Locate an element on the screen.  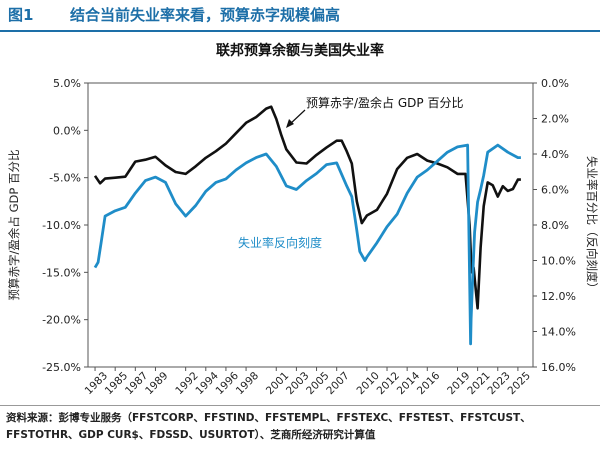
right-axis-tick-label: 14.0% is located at coordinates (558, 332).